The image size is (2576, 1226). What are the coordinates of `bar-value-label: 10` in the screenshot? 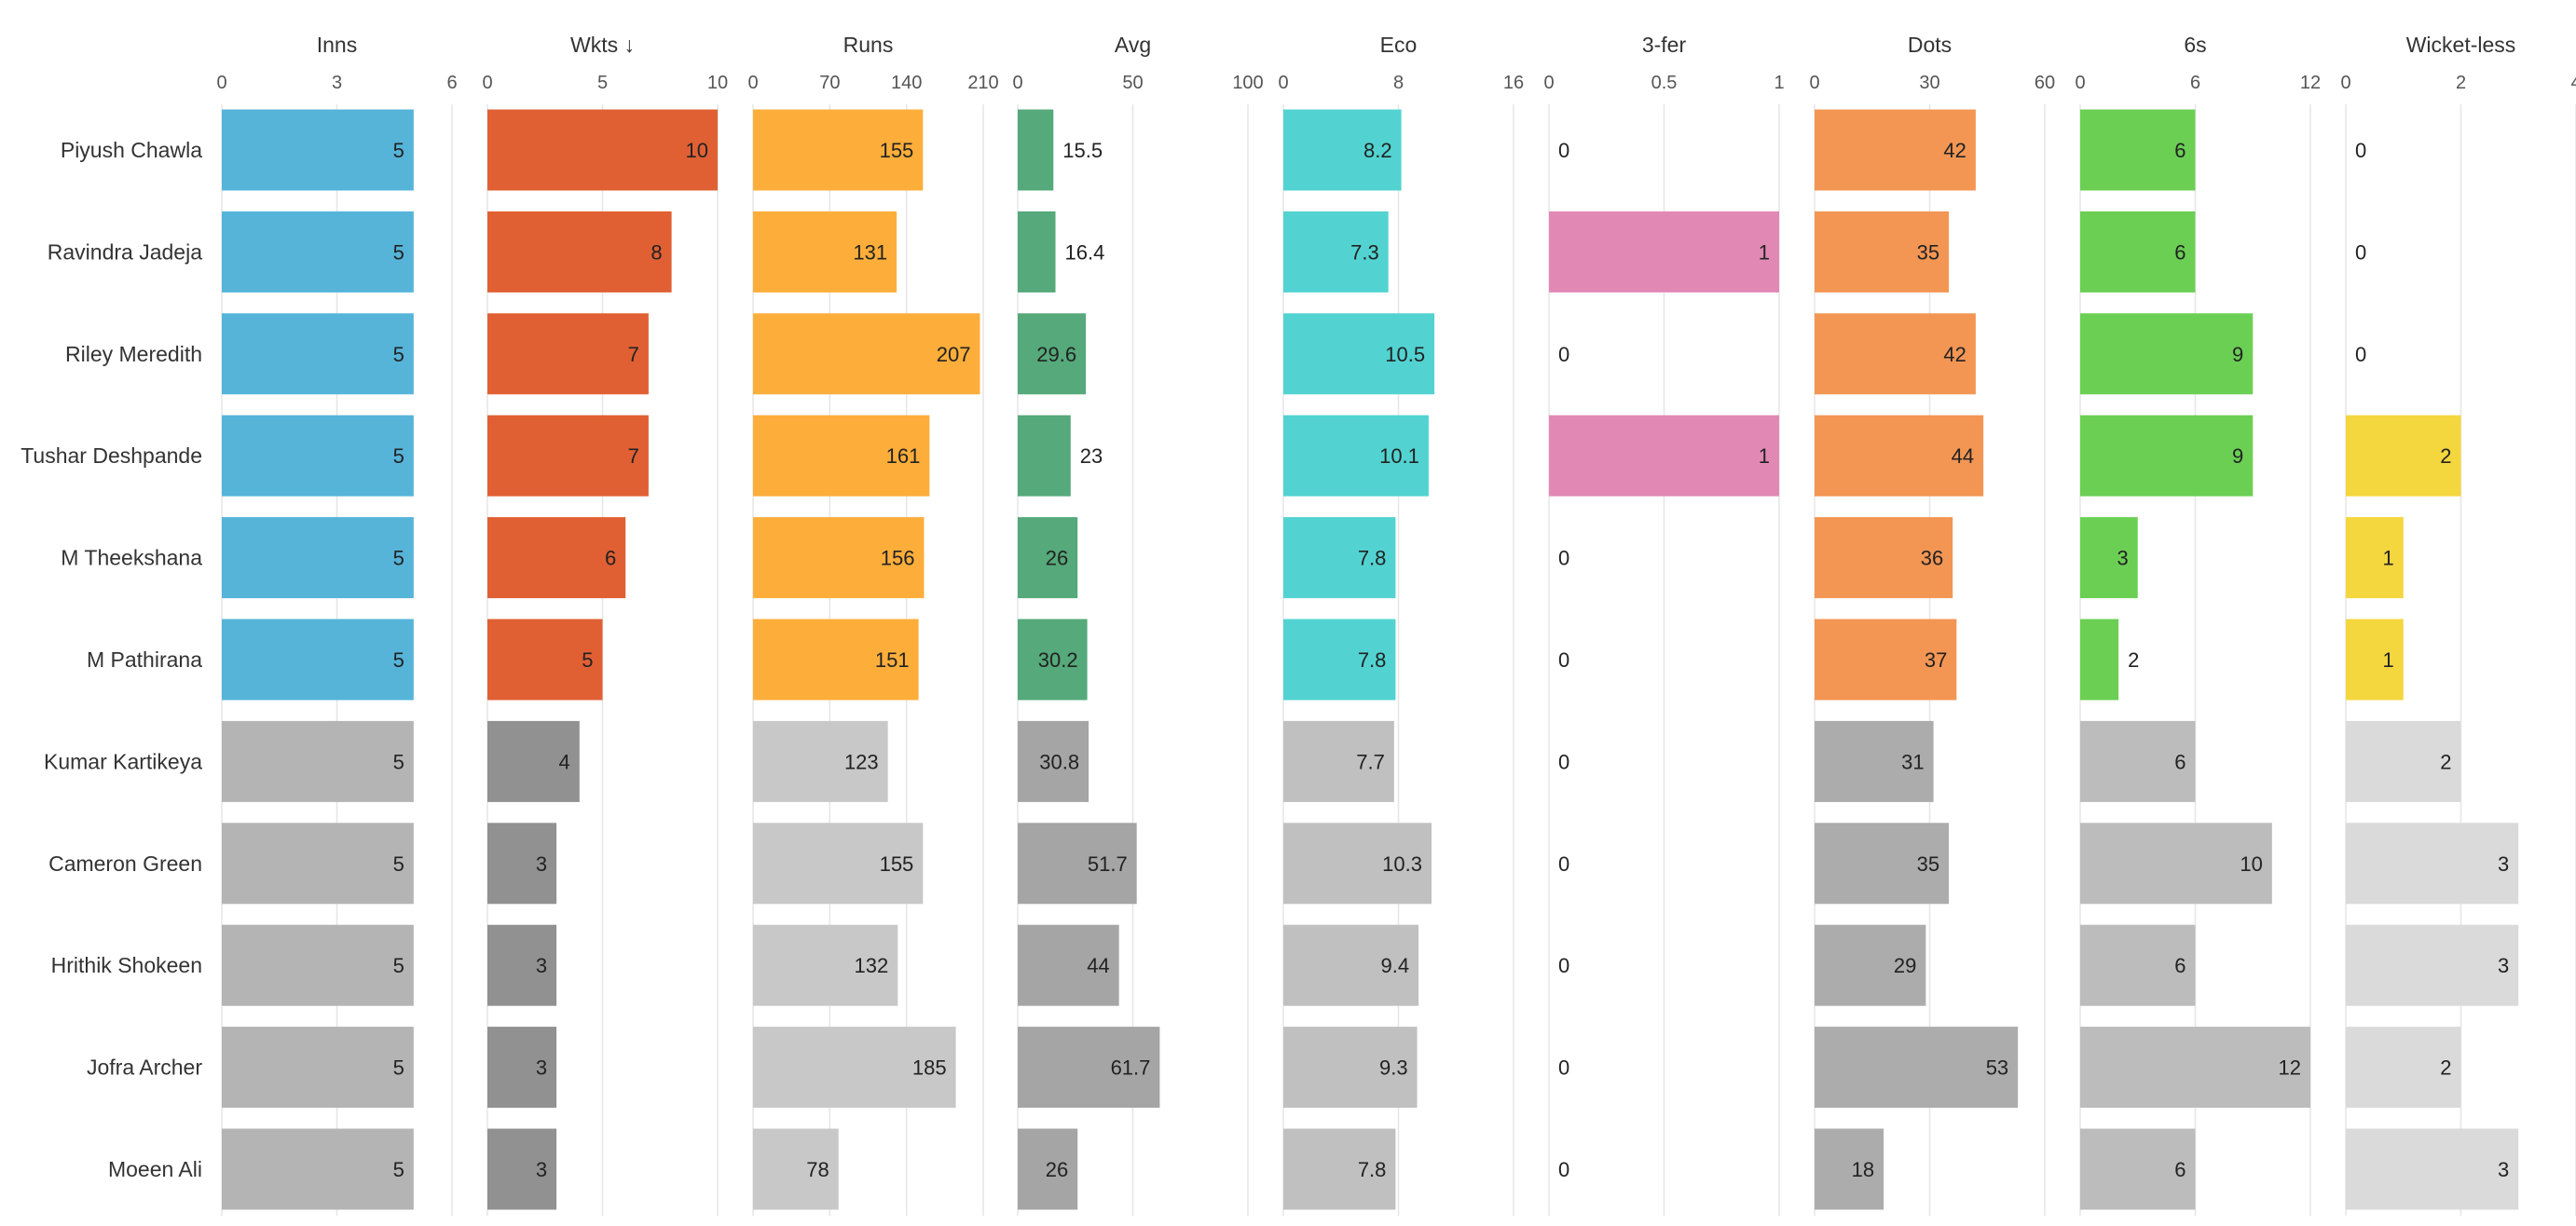 It's located at (697, 150).